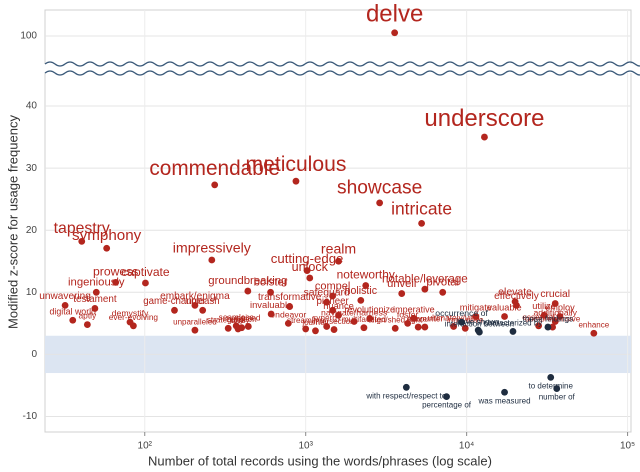 The image size is (640, 472). What do you see at coordinates (421, 209) in the screenshot?
I see `point-label: intricate` at bounding box center [421, 209].